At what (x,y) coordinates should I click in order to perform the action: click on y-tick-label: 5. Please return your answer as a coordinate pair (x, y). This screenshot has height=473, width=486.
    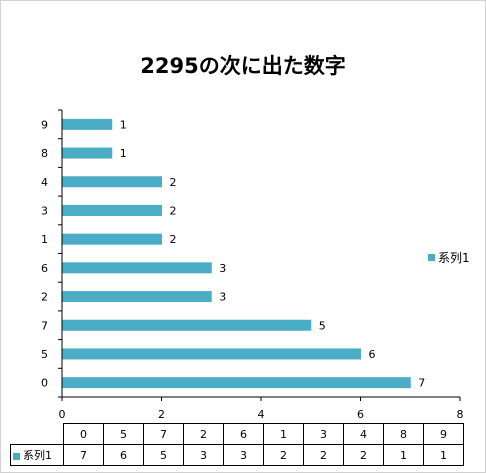
    Looking at the image, I should click on (44, 354).